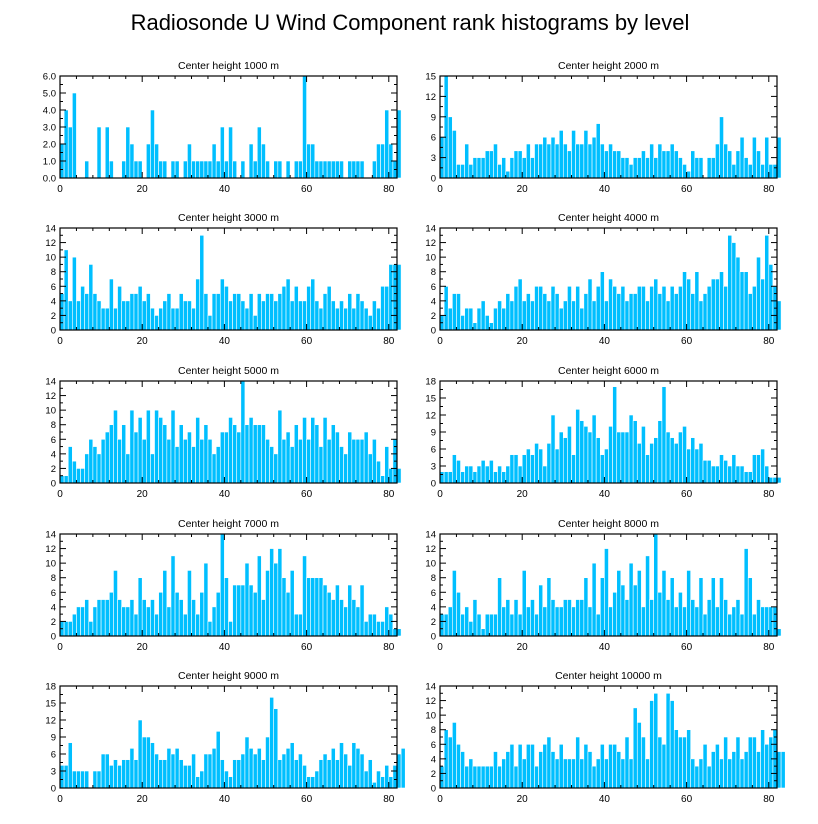 The width and height of the screenshot is (818, 824). What do you see at coordinates (53, 622) in the screenshot?
I see `y-tick-label: 2` at bounding box center [53, 622].